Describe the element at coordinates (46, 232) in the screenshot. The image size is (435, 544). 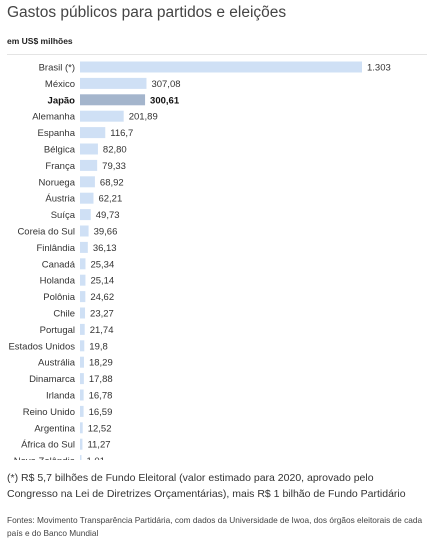
I see `category-label-coreia-do-sul: Coreia do Sul` at that location.